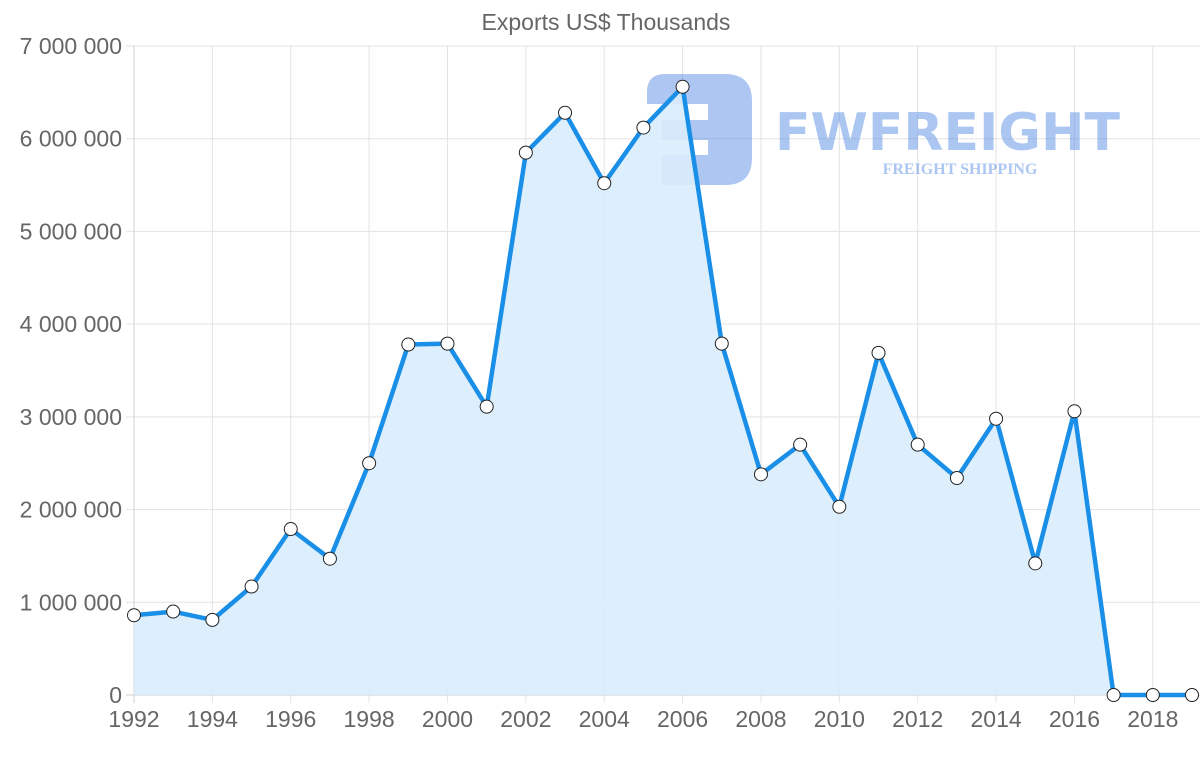 Image resolution: width=1200 pixels, height=763 pixels. Describe the element at coordinates (1074, 719) in the screenshot. I see `x-tick-label: 2016` at that location.